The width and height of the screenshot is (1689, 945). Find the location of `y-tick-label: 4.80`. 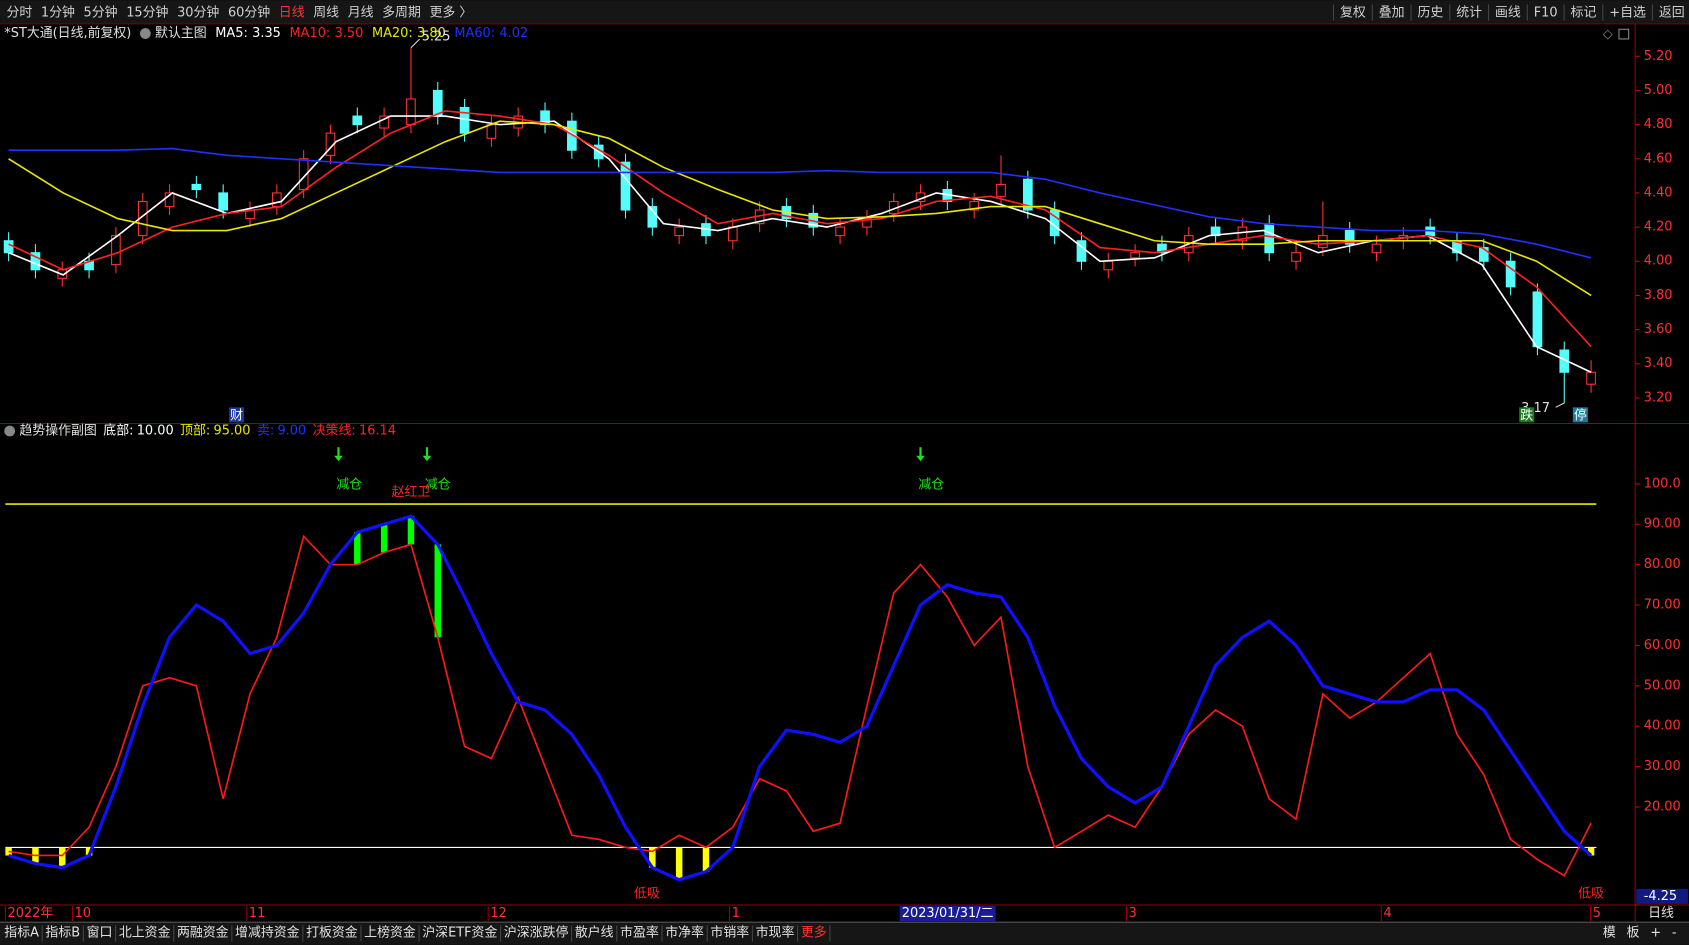

y-tick-label: 4.80 is located at coordinates (1658, 124).